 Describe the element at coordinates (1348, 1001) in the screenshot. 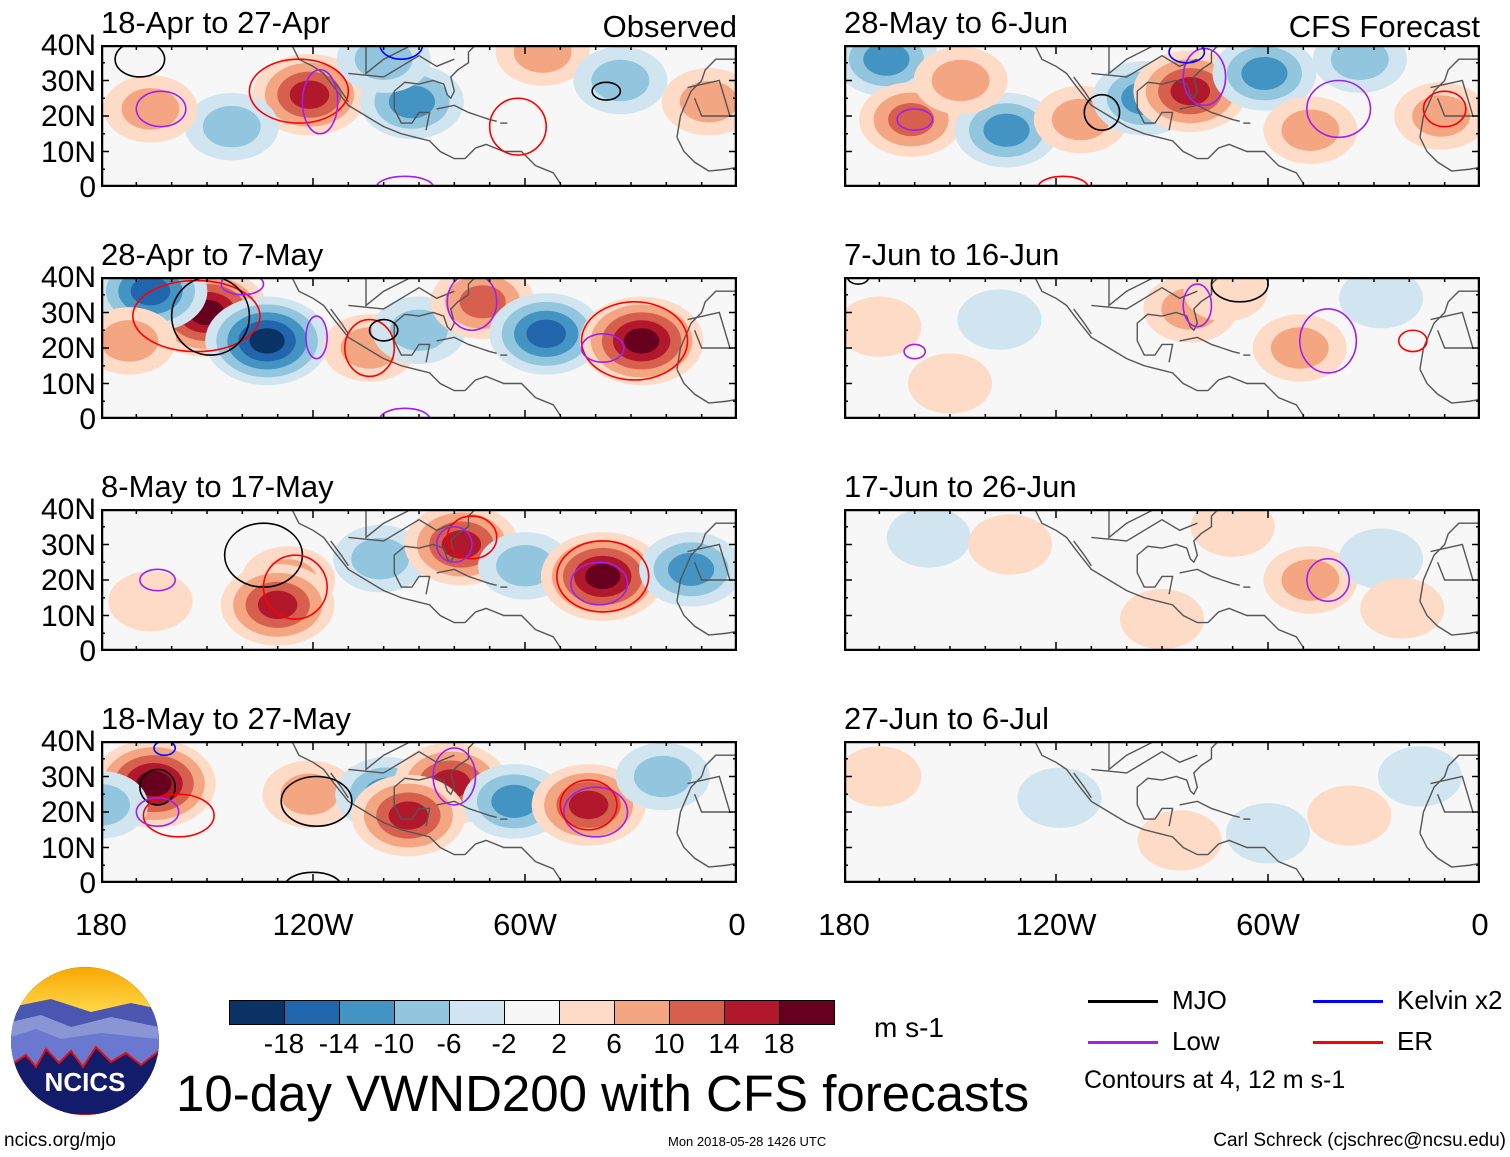

I see `legend-line-kelvin-x2` at that location.